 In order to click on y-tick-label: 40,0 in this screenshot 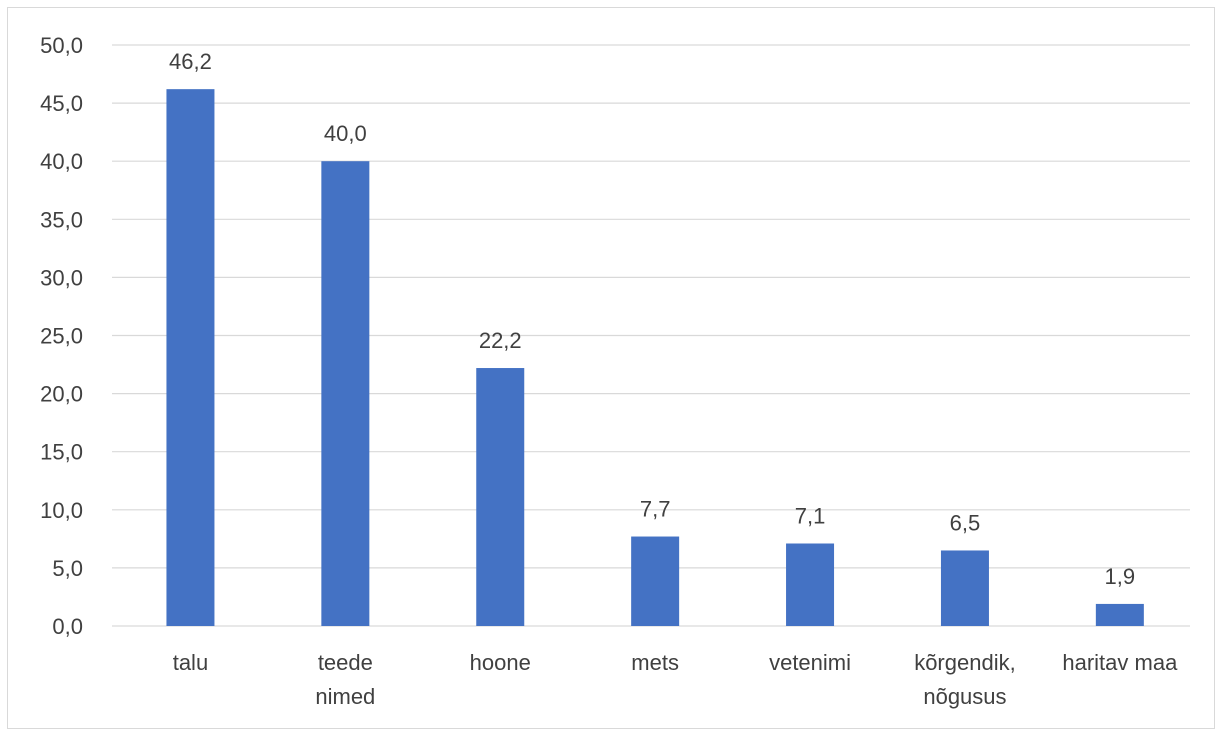, I will do `click(61, 161)`.